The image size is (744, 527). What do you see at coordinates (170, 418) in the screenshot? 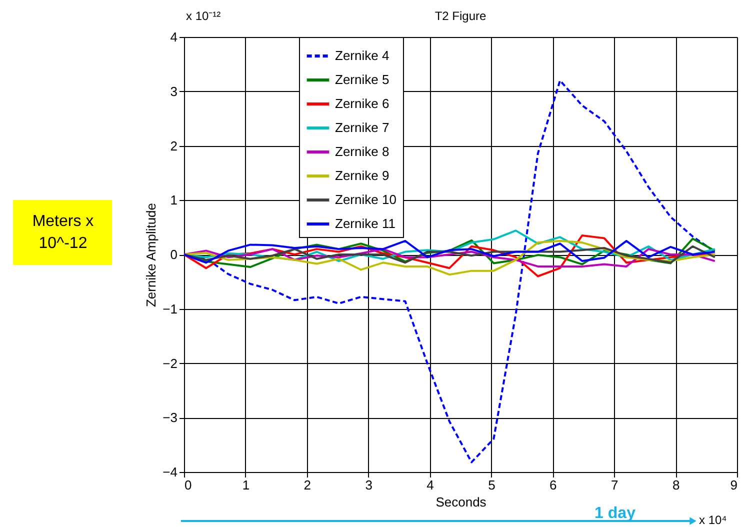
I see `y-tick-label: −3` at bounding box center [170, 418].